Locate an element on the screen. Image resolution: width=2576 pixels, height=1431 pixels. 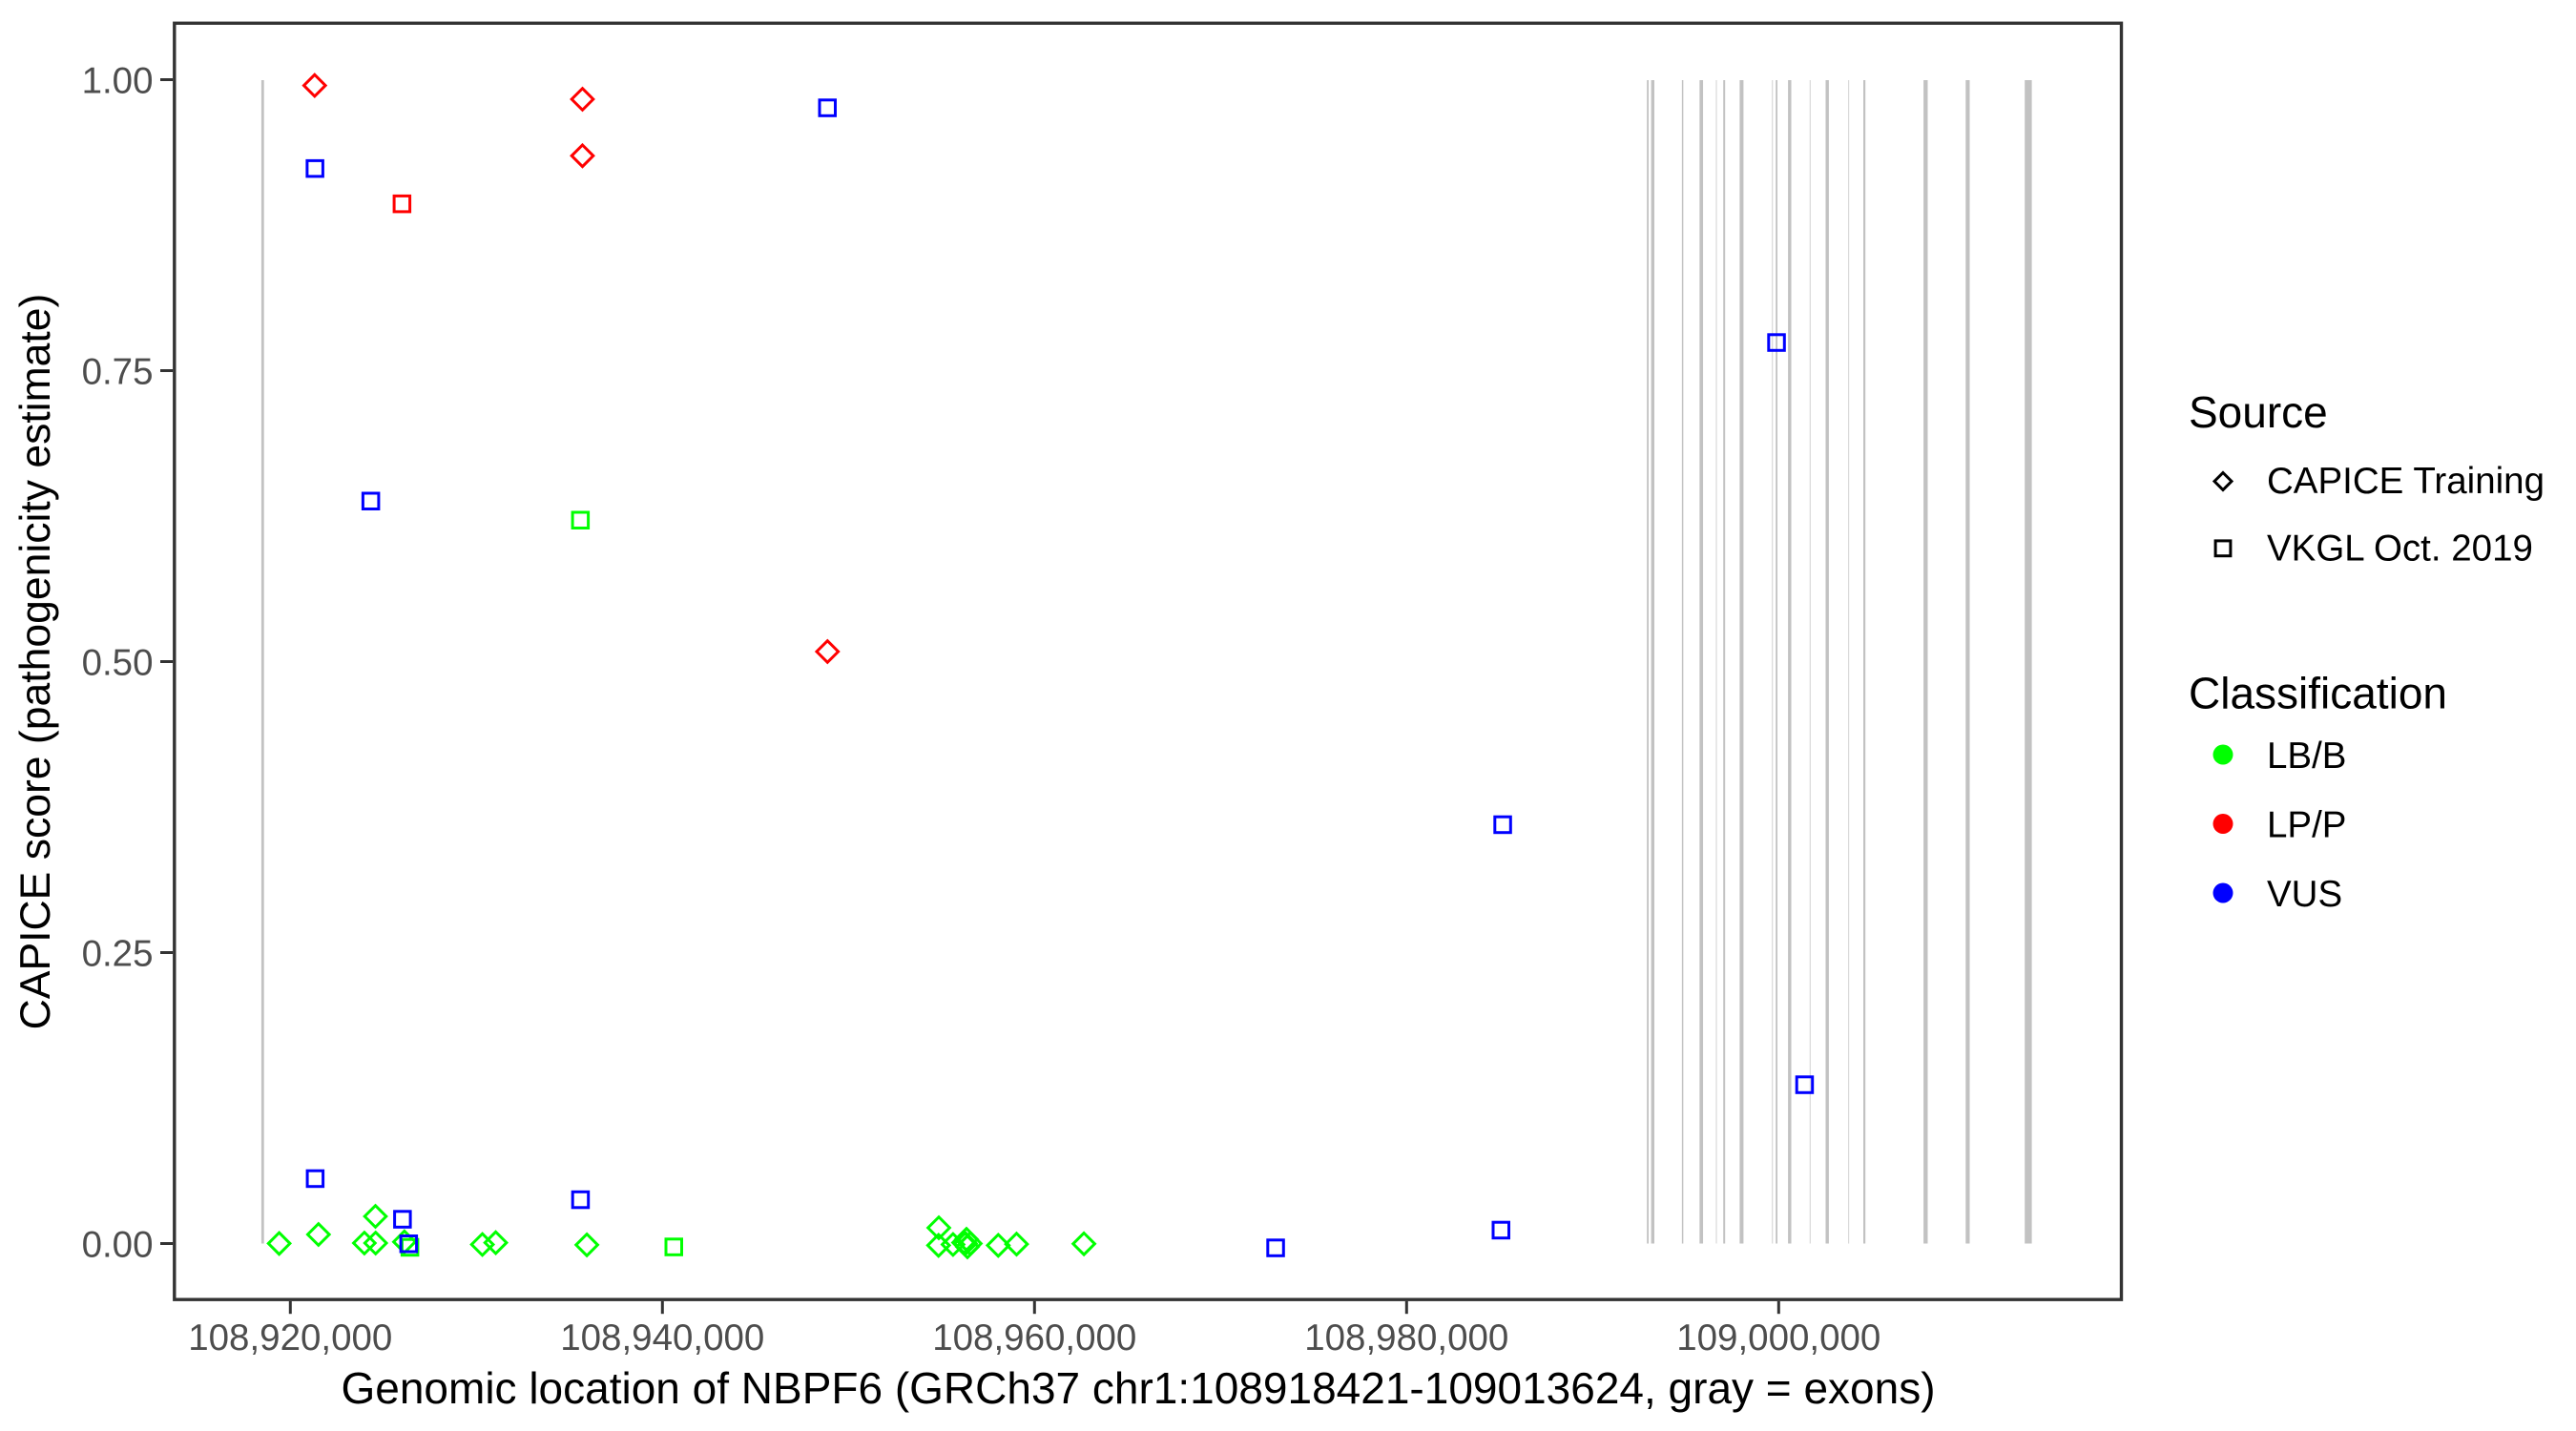
svg-text: 1.00 is located at coordinates (118, 81).